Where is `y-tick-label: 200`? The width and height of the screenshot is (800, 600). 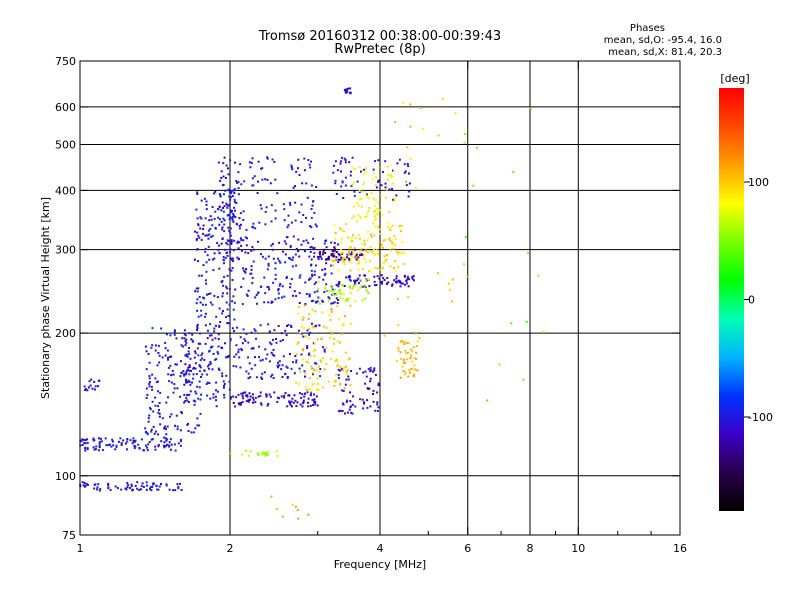
y-tick-label: 200 is located at coordinates (65, 333).